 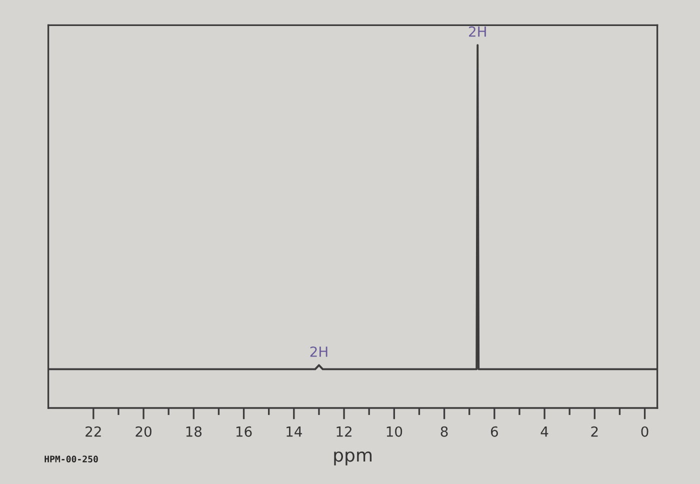 What do you see at coordinates (344, 431) in the screenshot?
I see `x-tick-label: 12` at bounding box center [344, 431].